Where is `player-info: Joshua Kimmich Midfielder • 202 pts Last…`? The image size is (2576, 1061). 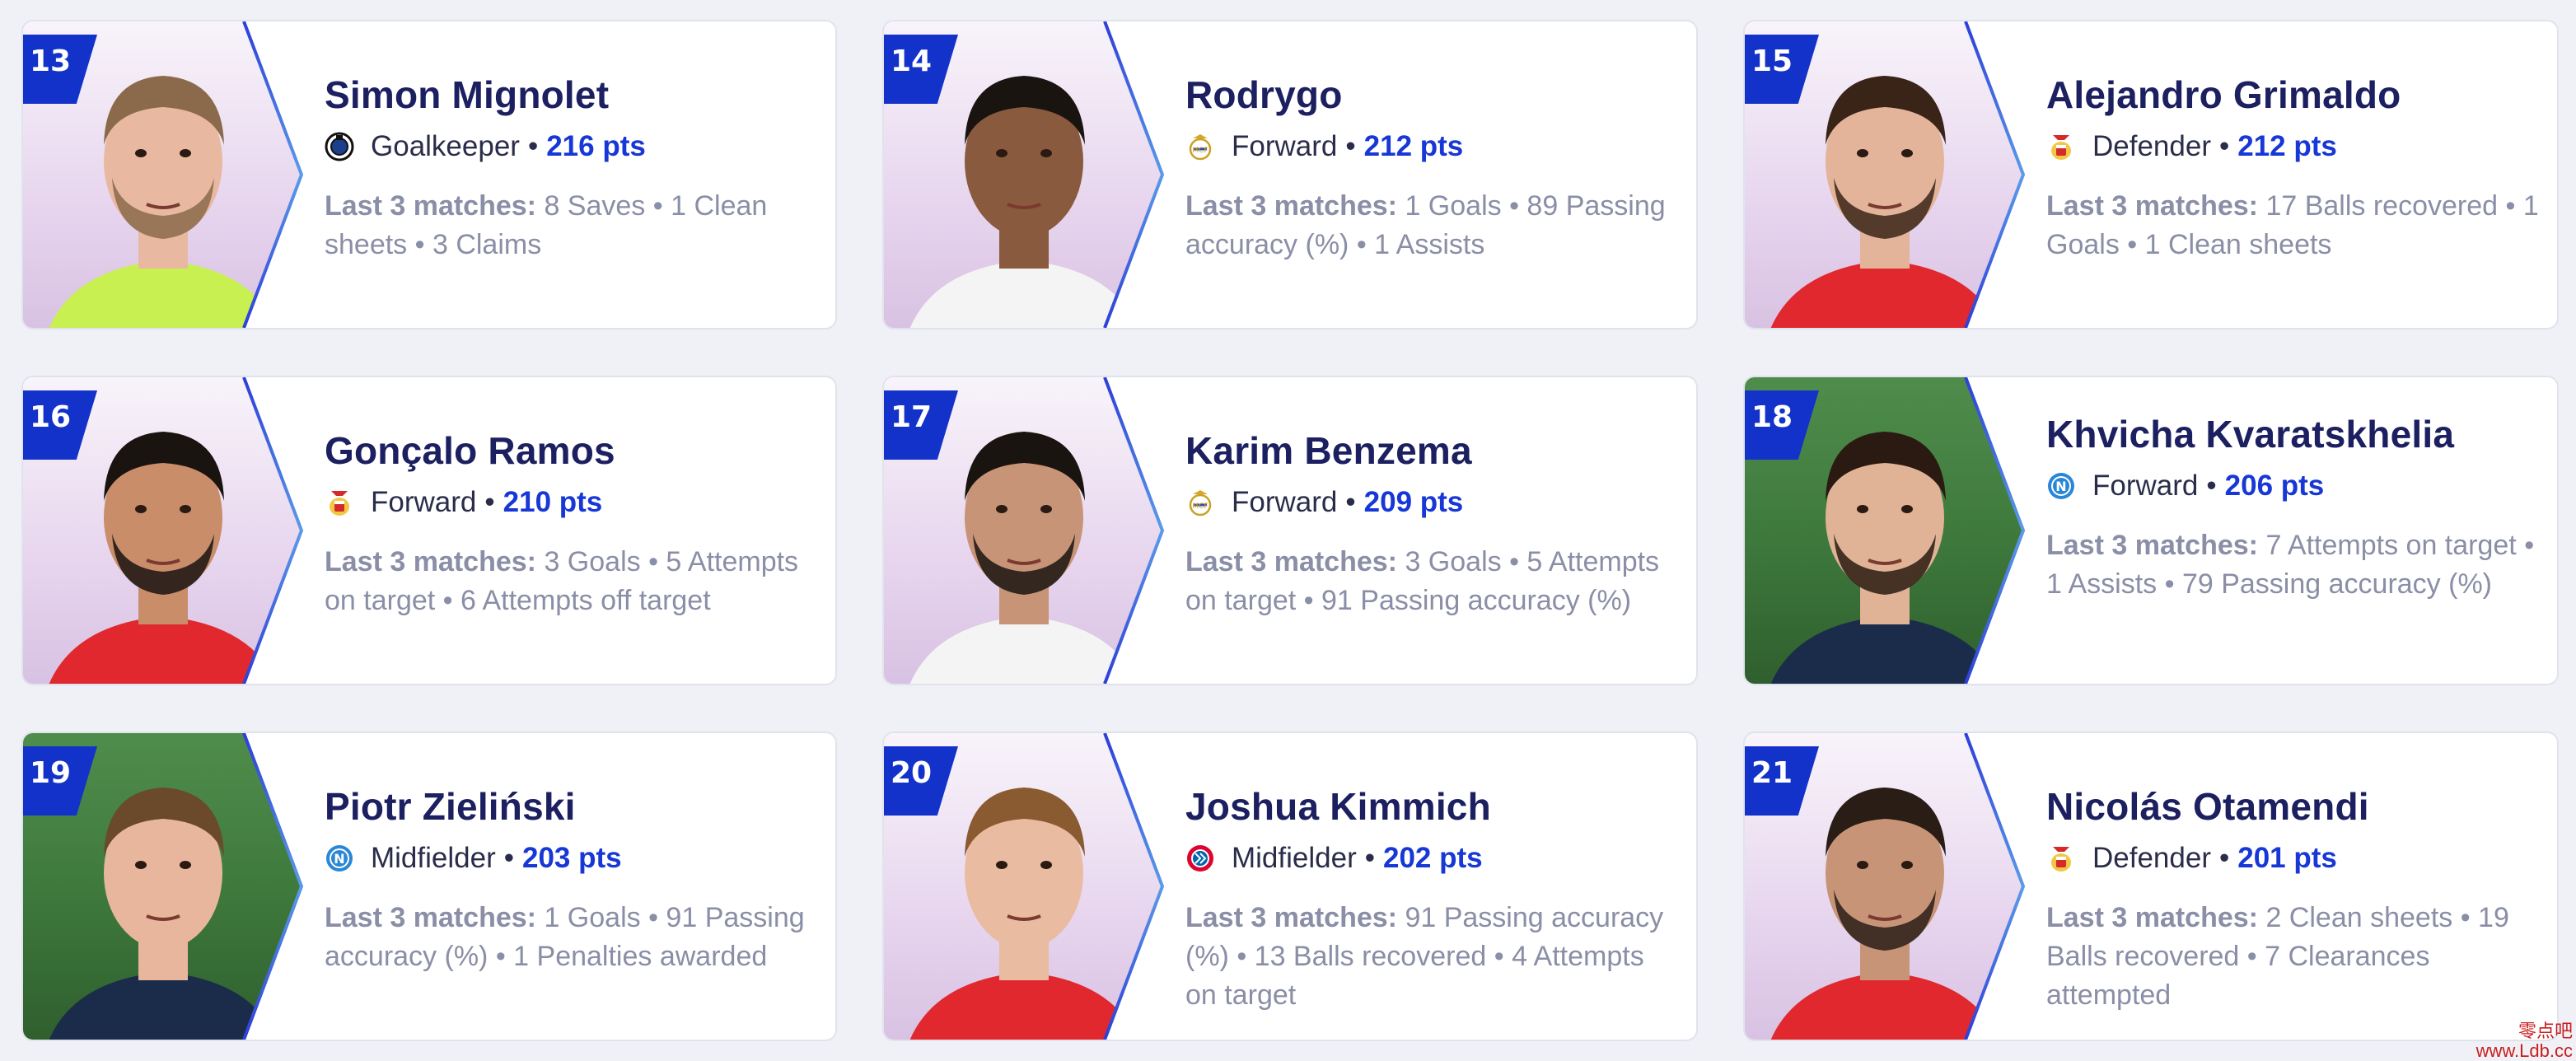
player-info: Joshua Kimmich Midfielder • 202 pts Last… is located at coordinates (1432, 899).